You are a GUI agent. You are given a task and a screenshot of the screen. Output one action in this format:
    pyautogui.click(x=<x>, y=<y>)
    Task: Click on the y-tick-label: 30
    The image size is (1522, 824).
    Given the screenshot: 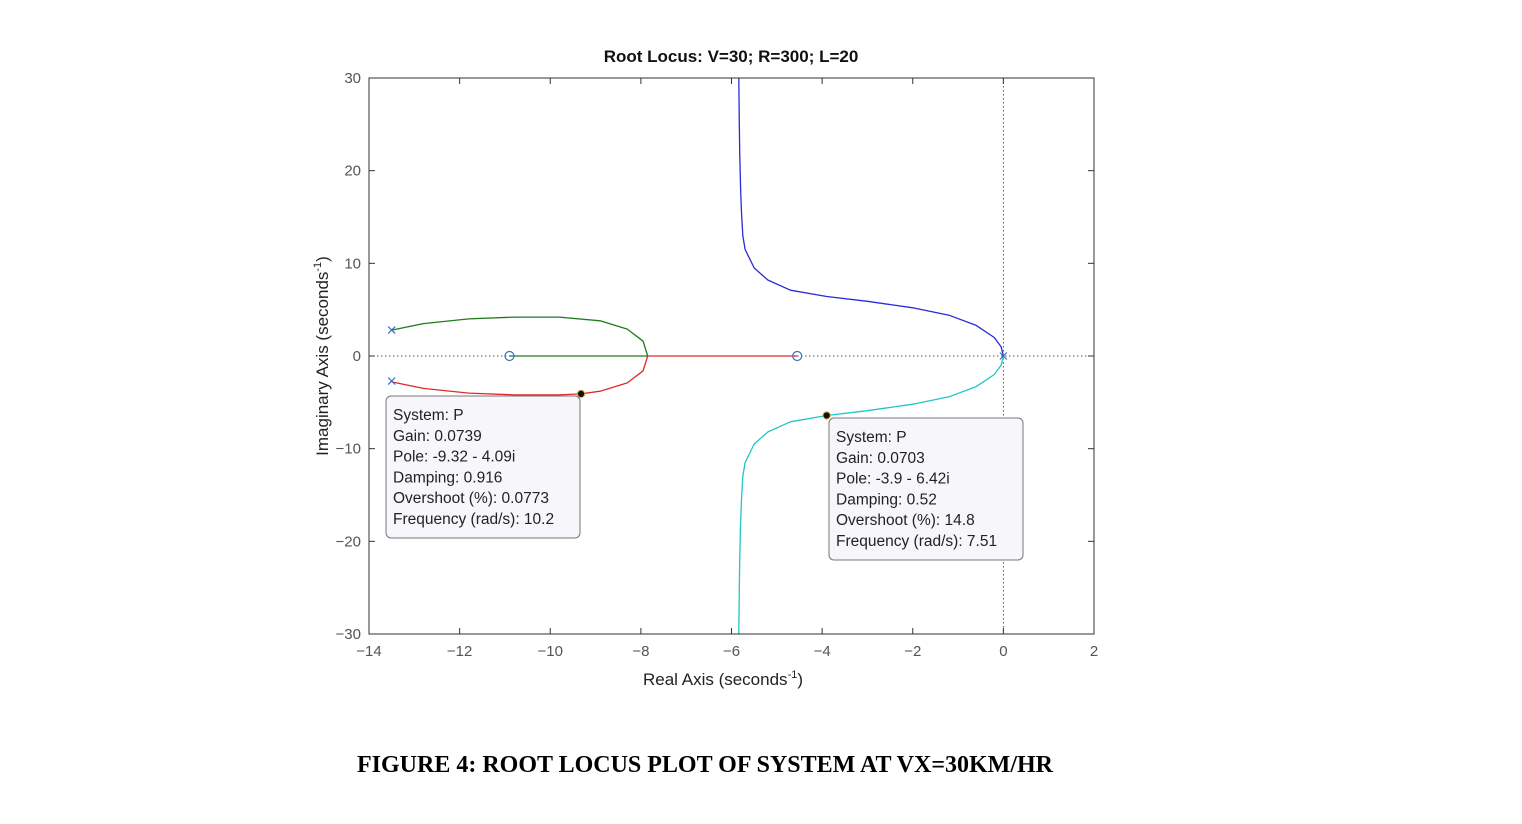 What is the action you would take?
    pyautogui.click(x=352, y=78)
    